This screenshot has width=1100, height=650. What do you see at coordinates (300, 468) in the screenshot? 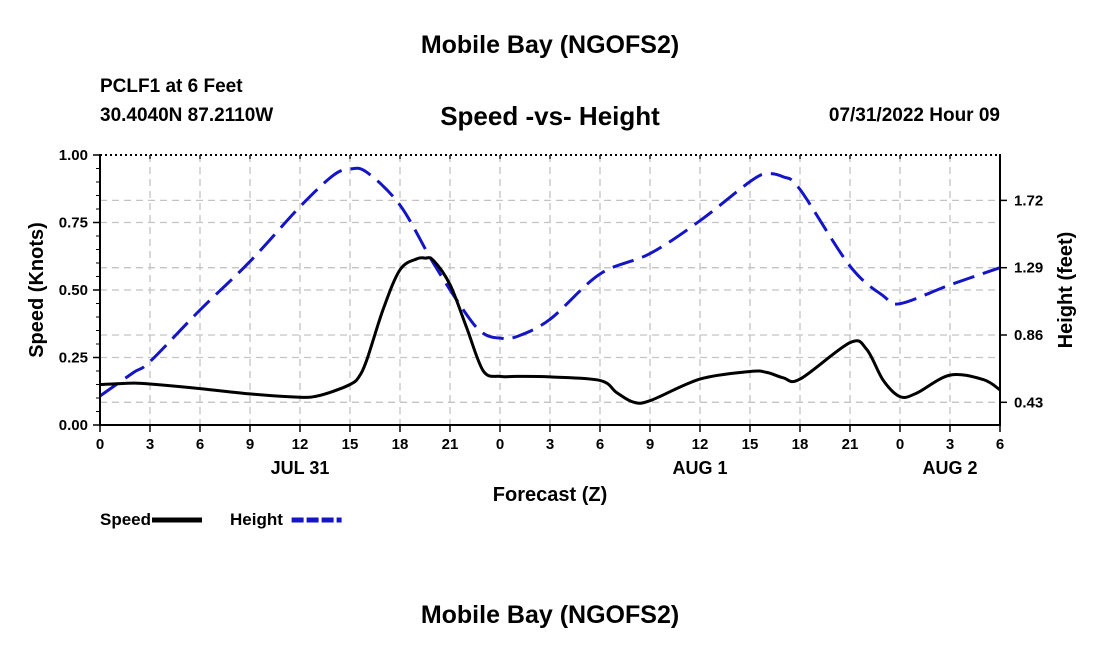
I see `date-label: JUL 31` at bounding box center [300, 468].